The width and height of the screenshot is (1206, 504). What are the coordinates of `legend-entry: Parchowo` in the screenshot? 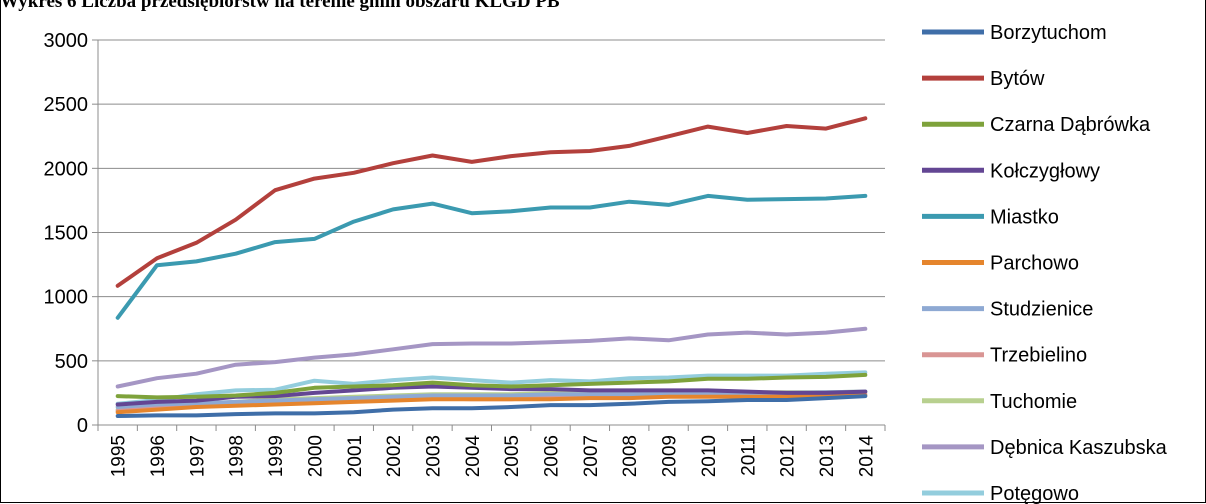 It's located at (1034, 264).